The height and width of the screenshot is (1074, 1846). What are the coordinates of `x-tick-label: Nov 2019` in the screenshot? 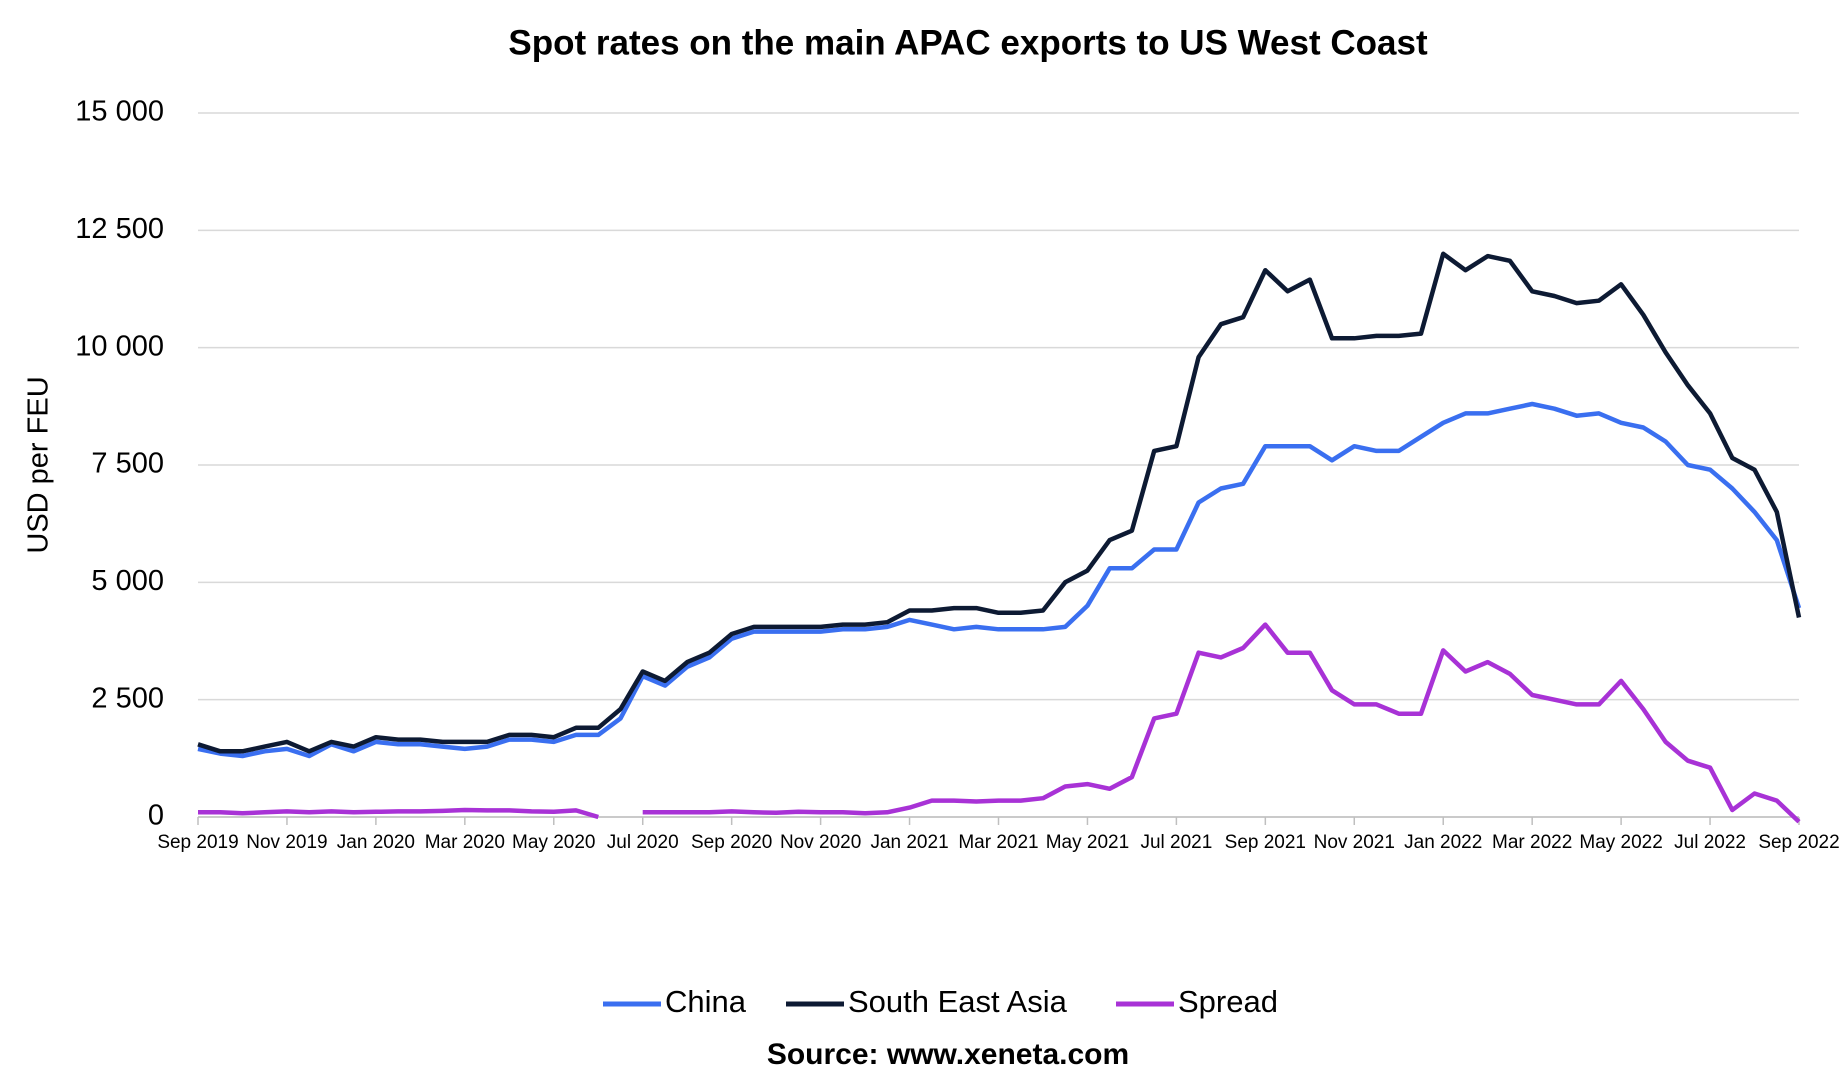 It's located at (286, 842).